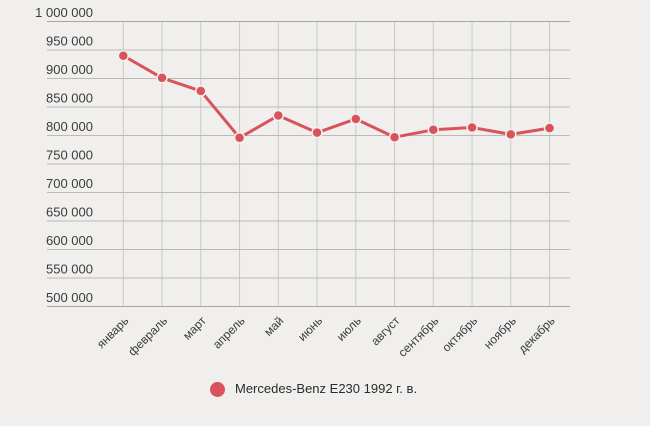 Image resolution: width=650 pixels, height=426 pixels. Describe the element at coordinates (123, 55) in the screenshot. I see `data-point-январь` at that location.